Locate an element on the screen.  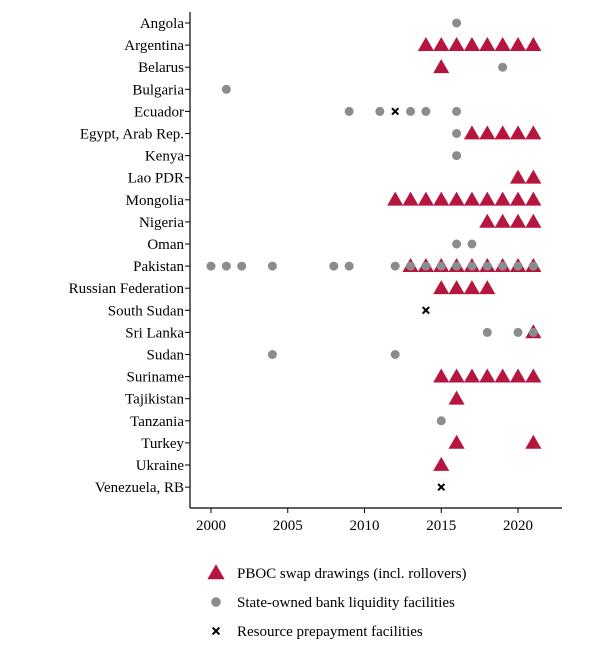
circle-mark-pakistan-2012 is located at coordinates (395, 266).